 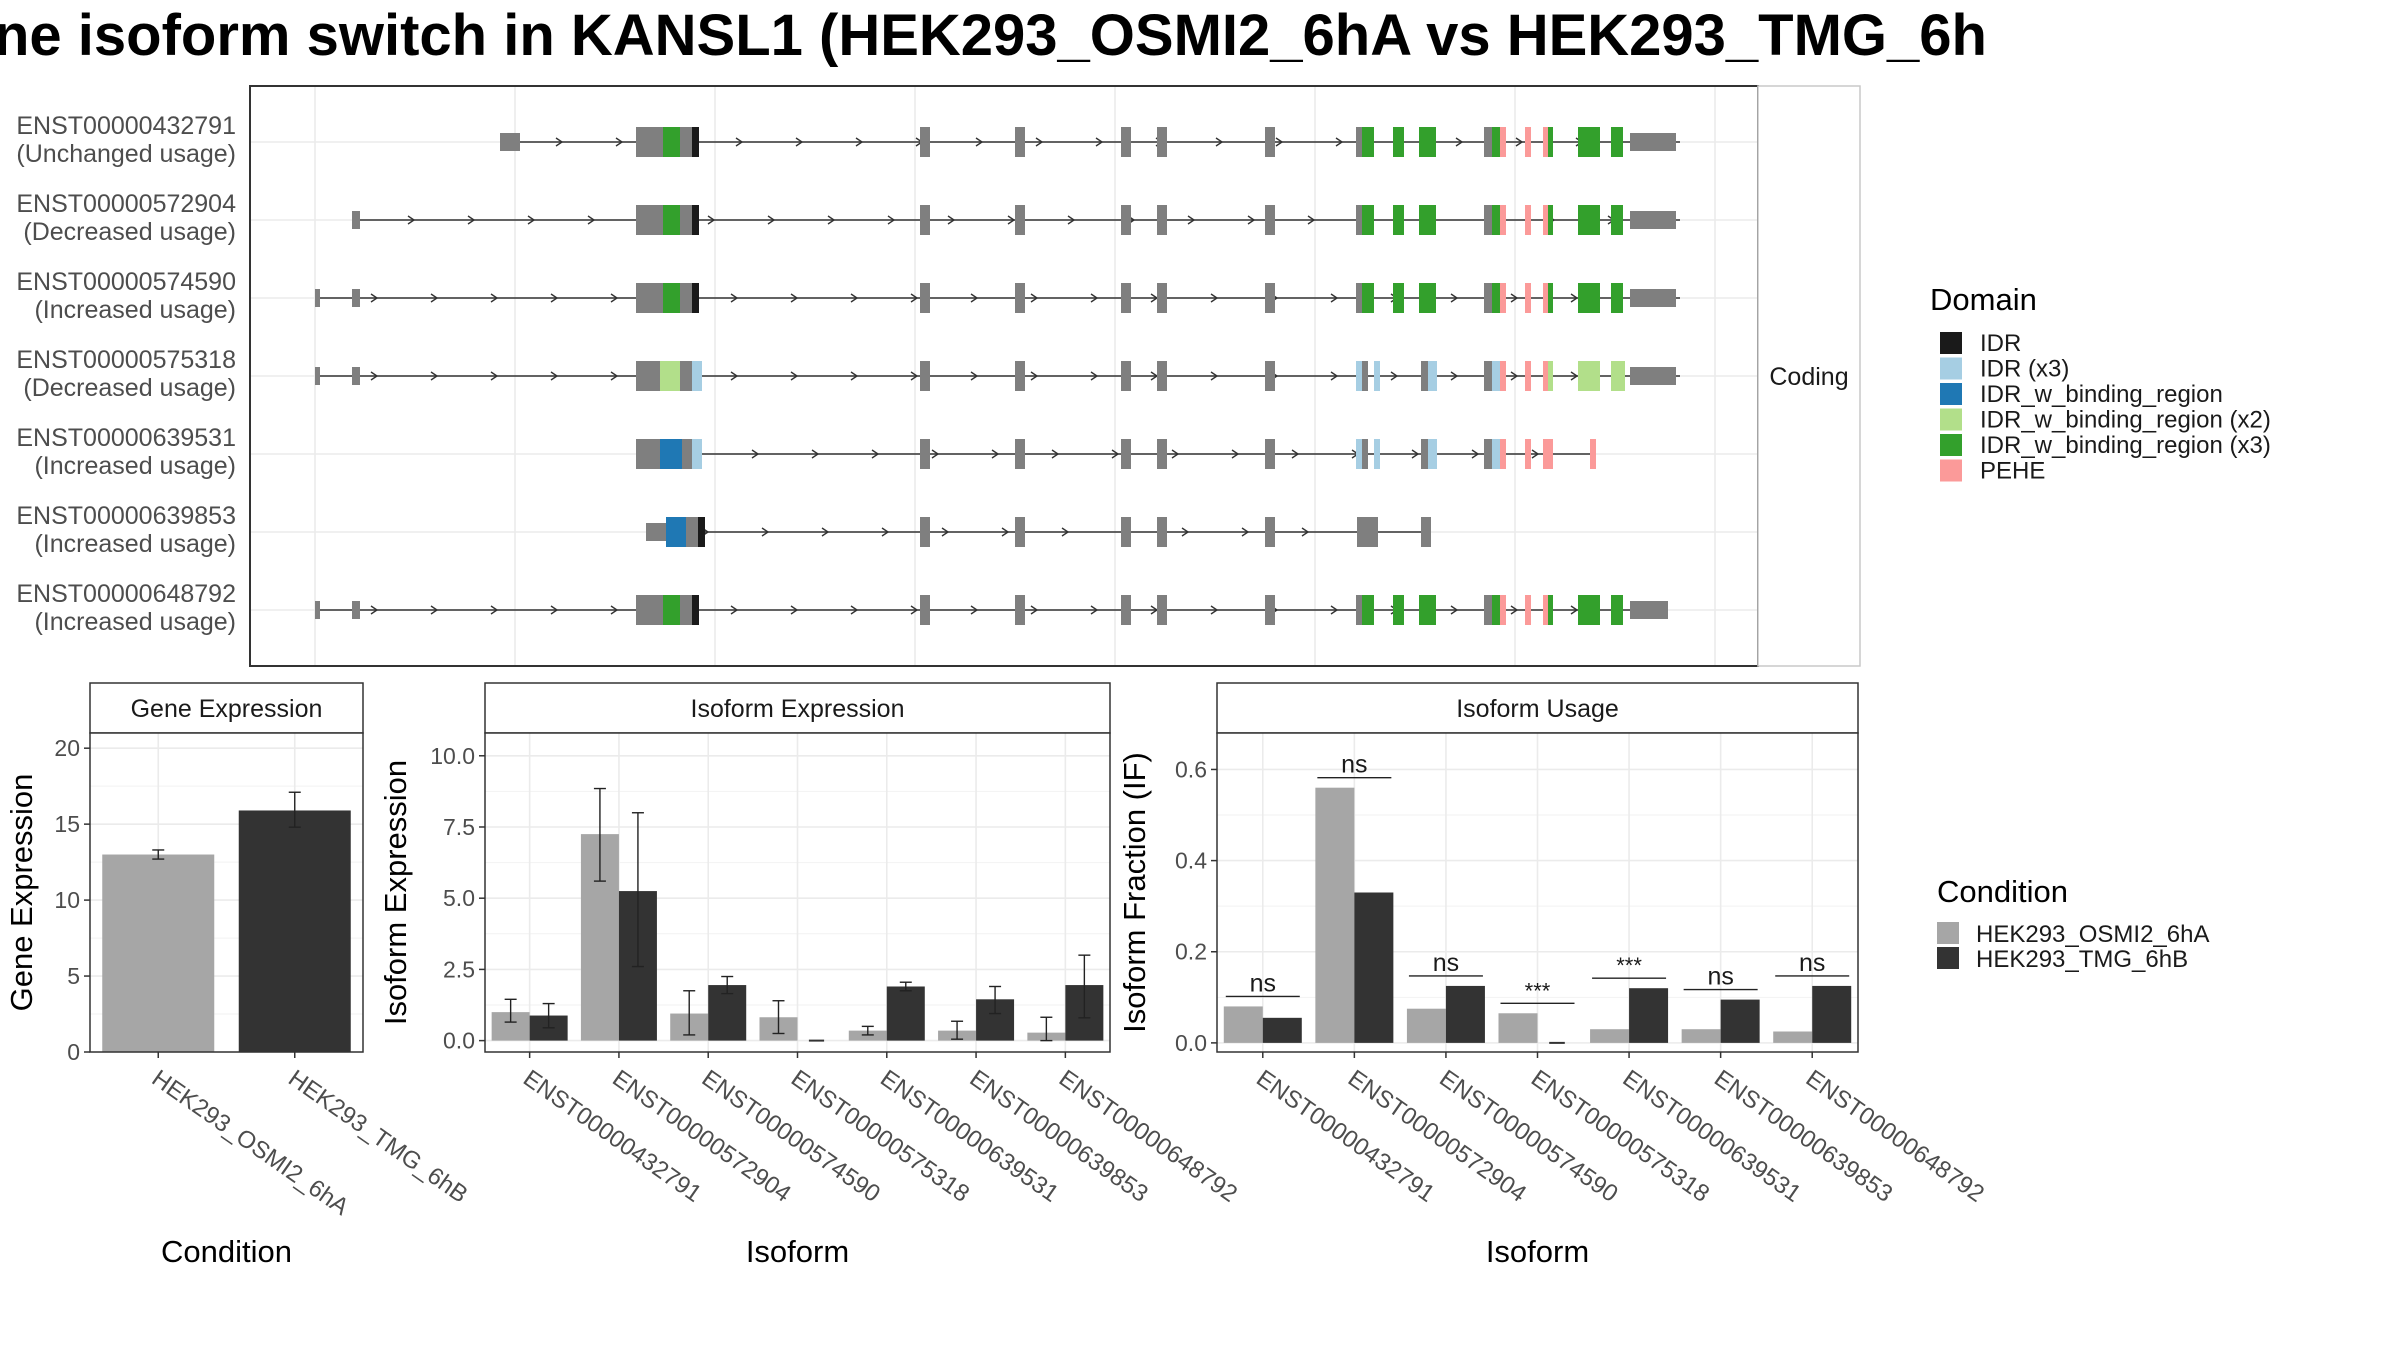 What do you see at coordinates (1538, 990) in the screenshot?
I see `significance-label: ***` at bounding box center [1538, 990].